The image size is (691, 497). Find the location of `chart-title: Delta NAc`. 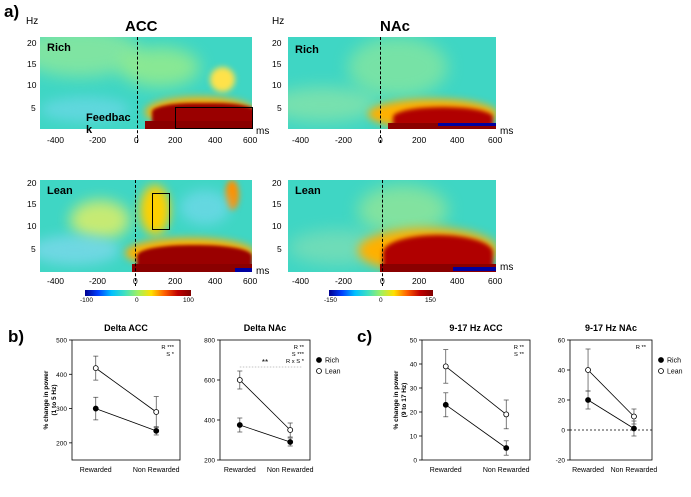

chart-title: Delta NAc is located at coordinates (265, 328).